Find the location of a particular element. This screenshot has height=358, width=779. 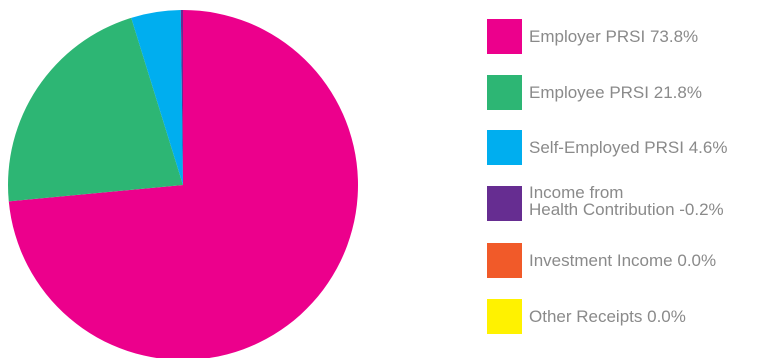

legend-label-text: Self-Employed PRSI 4.6% is located at coordinates (628, 147).